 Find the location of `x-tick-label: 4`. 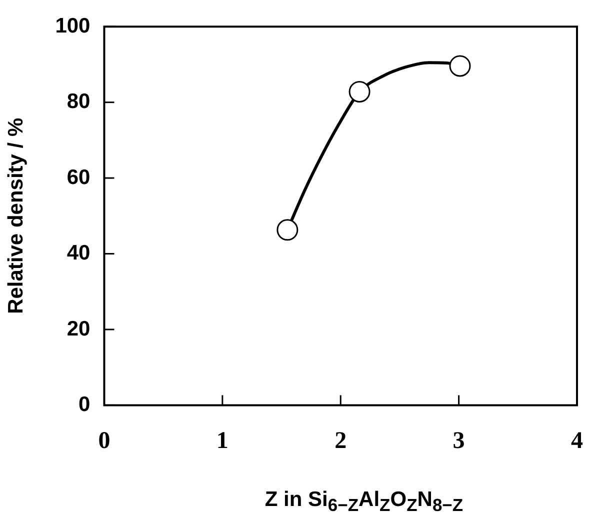

x-tick-label: 4 is located at coordinates (577, 441).